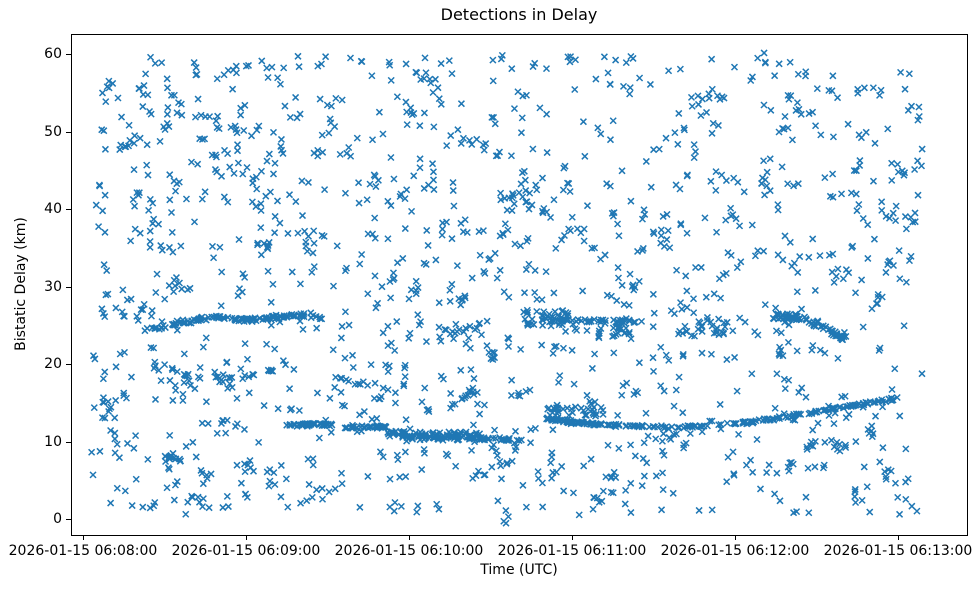  What do you see at coordinates (572, 551) in the screenshot?
I see `x-tick-label: 2026-01-15 06:11:00` at bounding box center [572, 551].